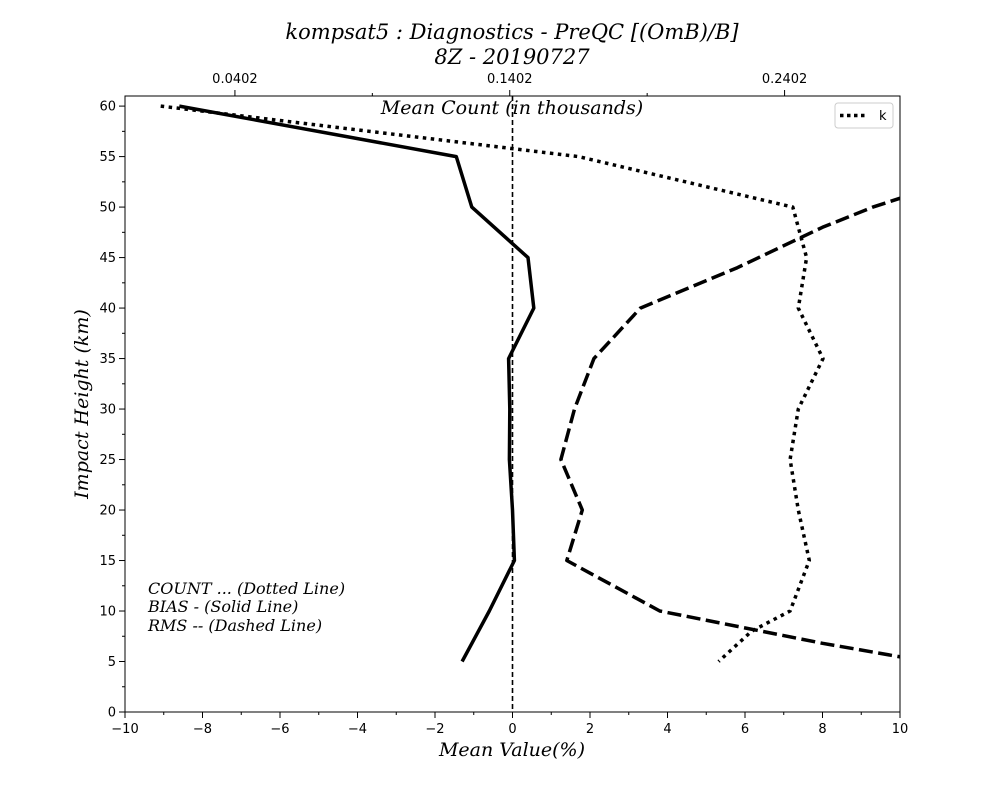 The image size is (1000, 800). What do you see at coordinates (107, 258) in the screenshot?
I see `y-tick-label: 45` at bounding box center [107, 258].